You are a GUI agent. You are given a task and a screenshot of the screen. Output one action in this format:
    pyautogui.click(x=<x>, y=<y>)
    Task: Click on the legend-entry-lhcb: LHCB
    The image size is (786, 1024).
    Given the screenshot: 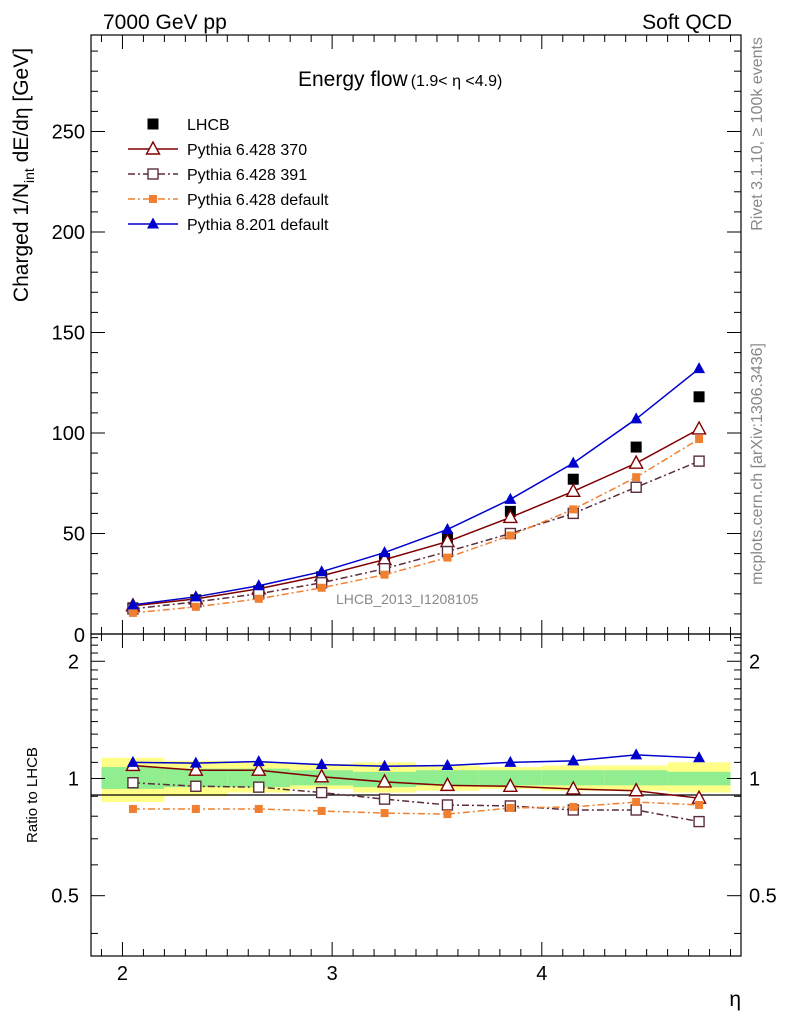 What is the action you would take?
    pyautogui.click(x=188, y=125)
    